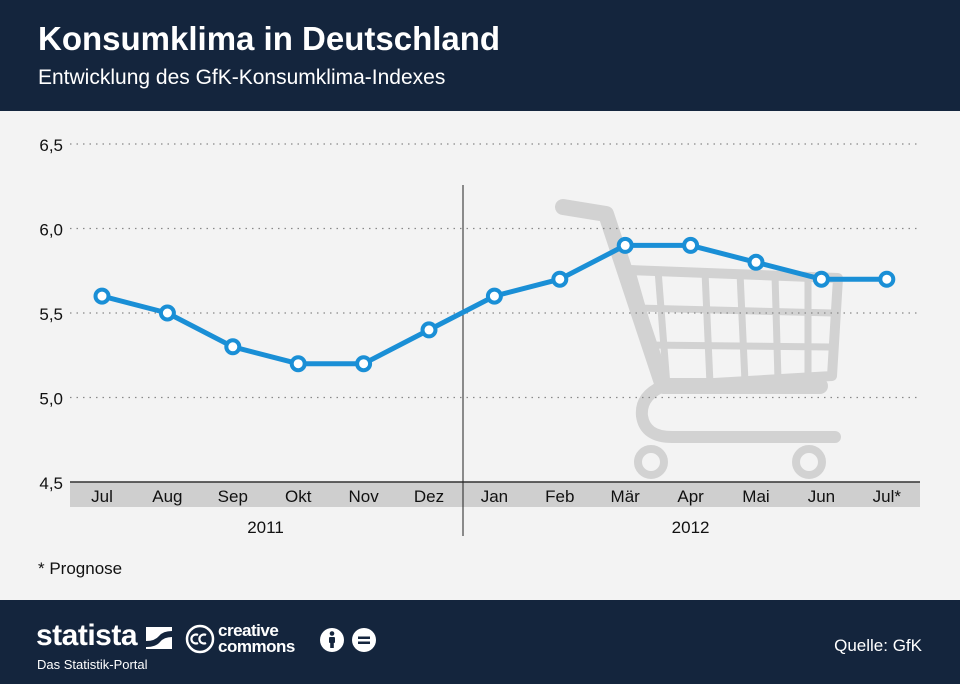 This screenshot has width=960, height=684. What do you see at coordinates (364, 640) in the screenshot?
I see `no-derivatives-icon` at bounding box center [364, 640].